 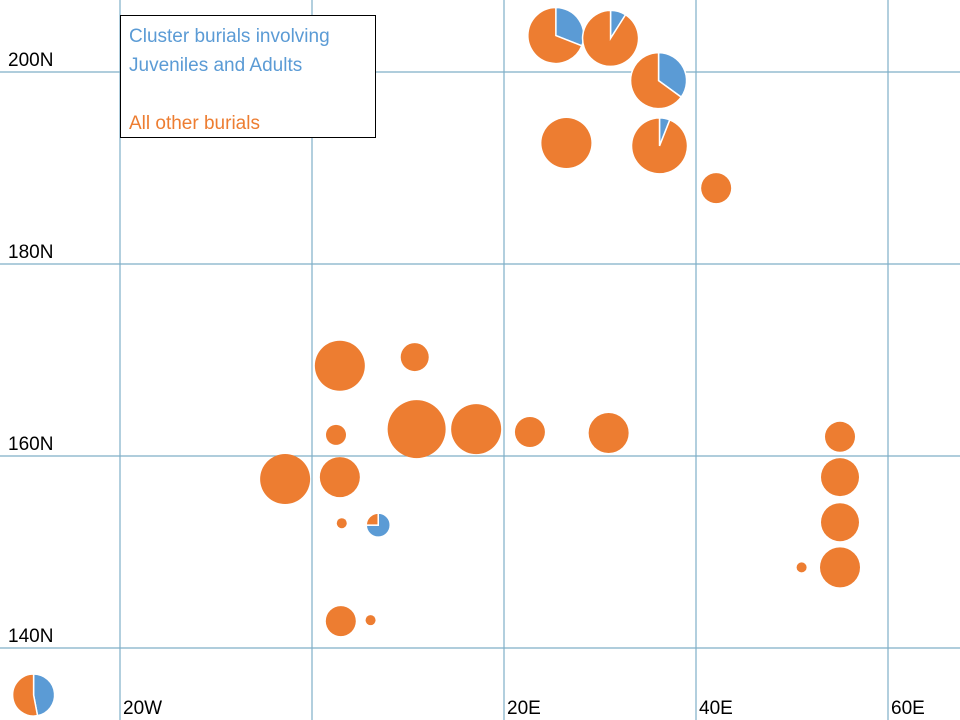 What do you see at coordinates (524, 708) in the screenshot?
I see `x-tick-label-2: 20E` at bounding box center [524, 708].